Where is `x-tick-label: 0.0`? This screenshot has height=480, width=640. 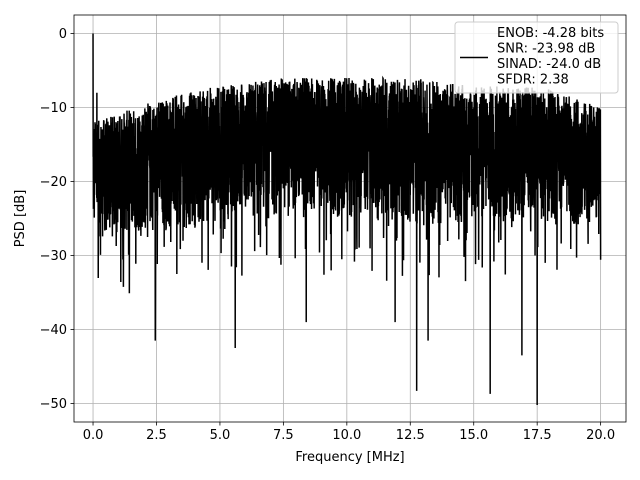 x-tick-label: 0.0 is located at coordinates (93, 435).